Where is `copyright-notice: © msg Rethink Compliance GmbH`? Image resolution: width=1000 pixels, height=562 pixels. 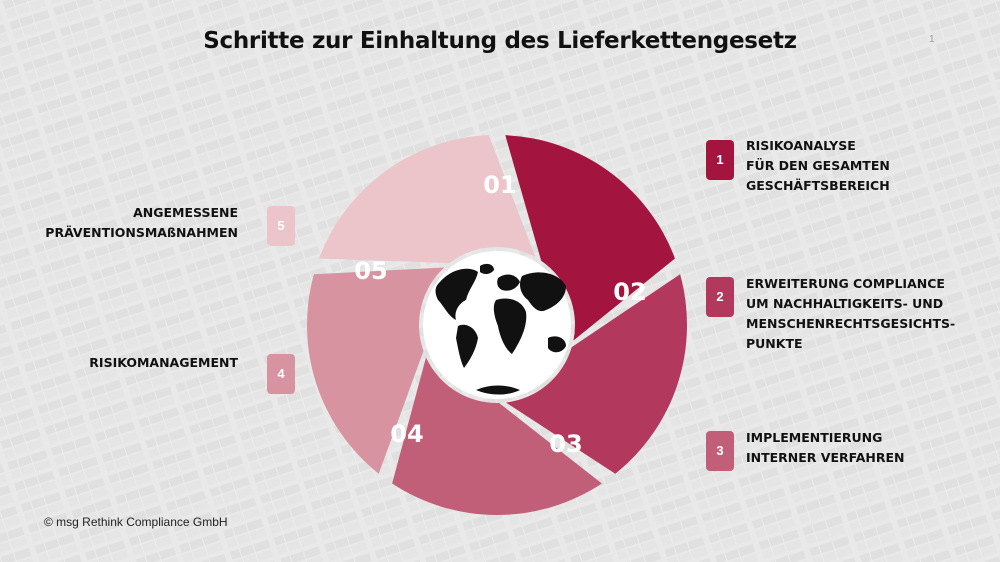 copyright-notice: © msg Rethink Compliance GmbH is located at coordinates (136, 522).